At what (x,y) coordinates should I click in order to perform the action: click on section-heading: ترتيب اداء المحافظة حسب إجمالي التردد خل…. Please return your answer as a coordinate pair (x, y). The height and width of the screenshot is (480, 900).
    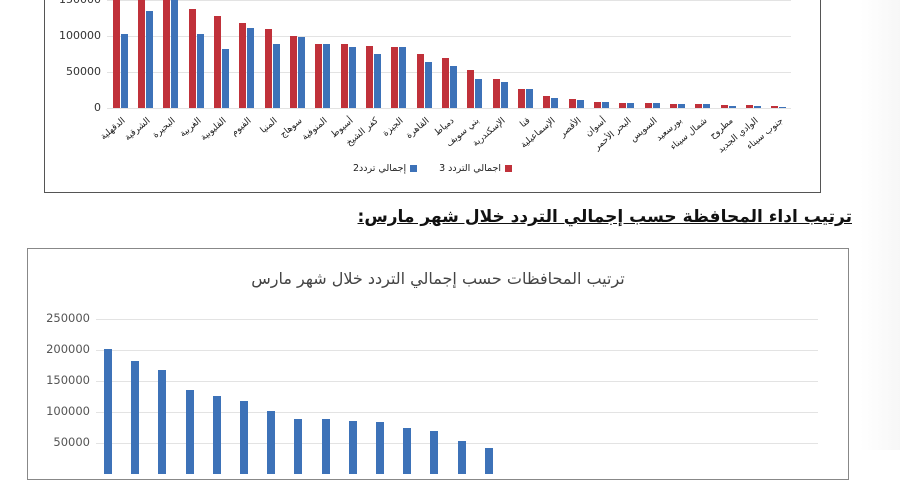
    Looking at the image, I should click on (604, 217).